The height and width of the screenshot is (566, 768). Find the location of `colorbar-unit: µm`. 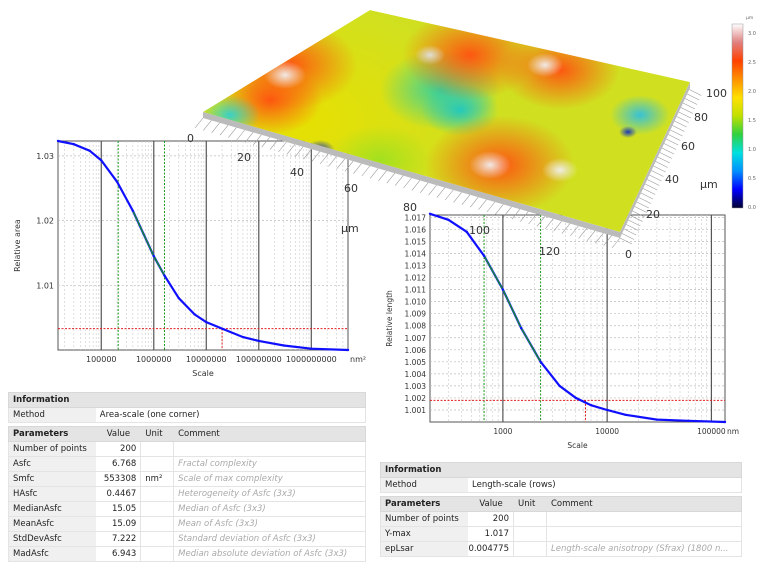

colorbar-unit: µm is located at coordinates (749, 18).